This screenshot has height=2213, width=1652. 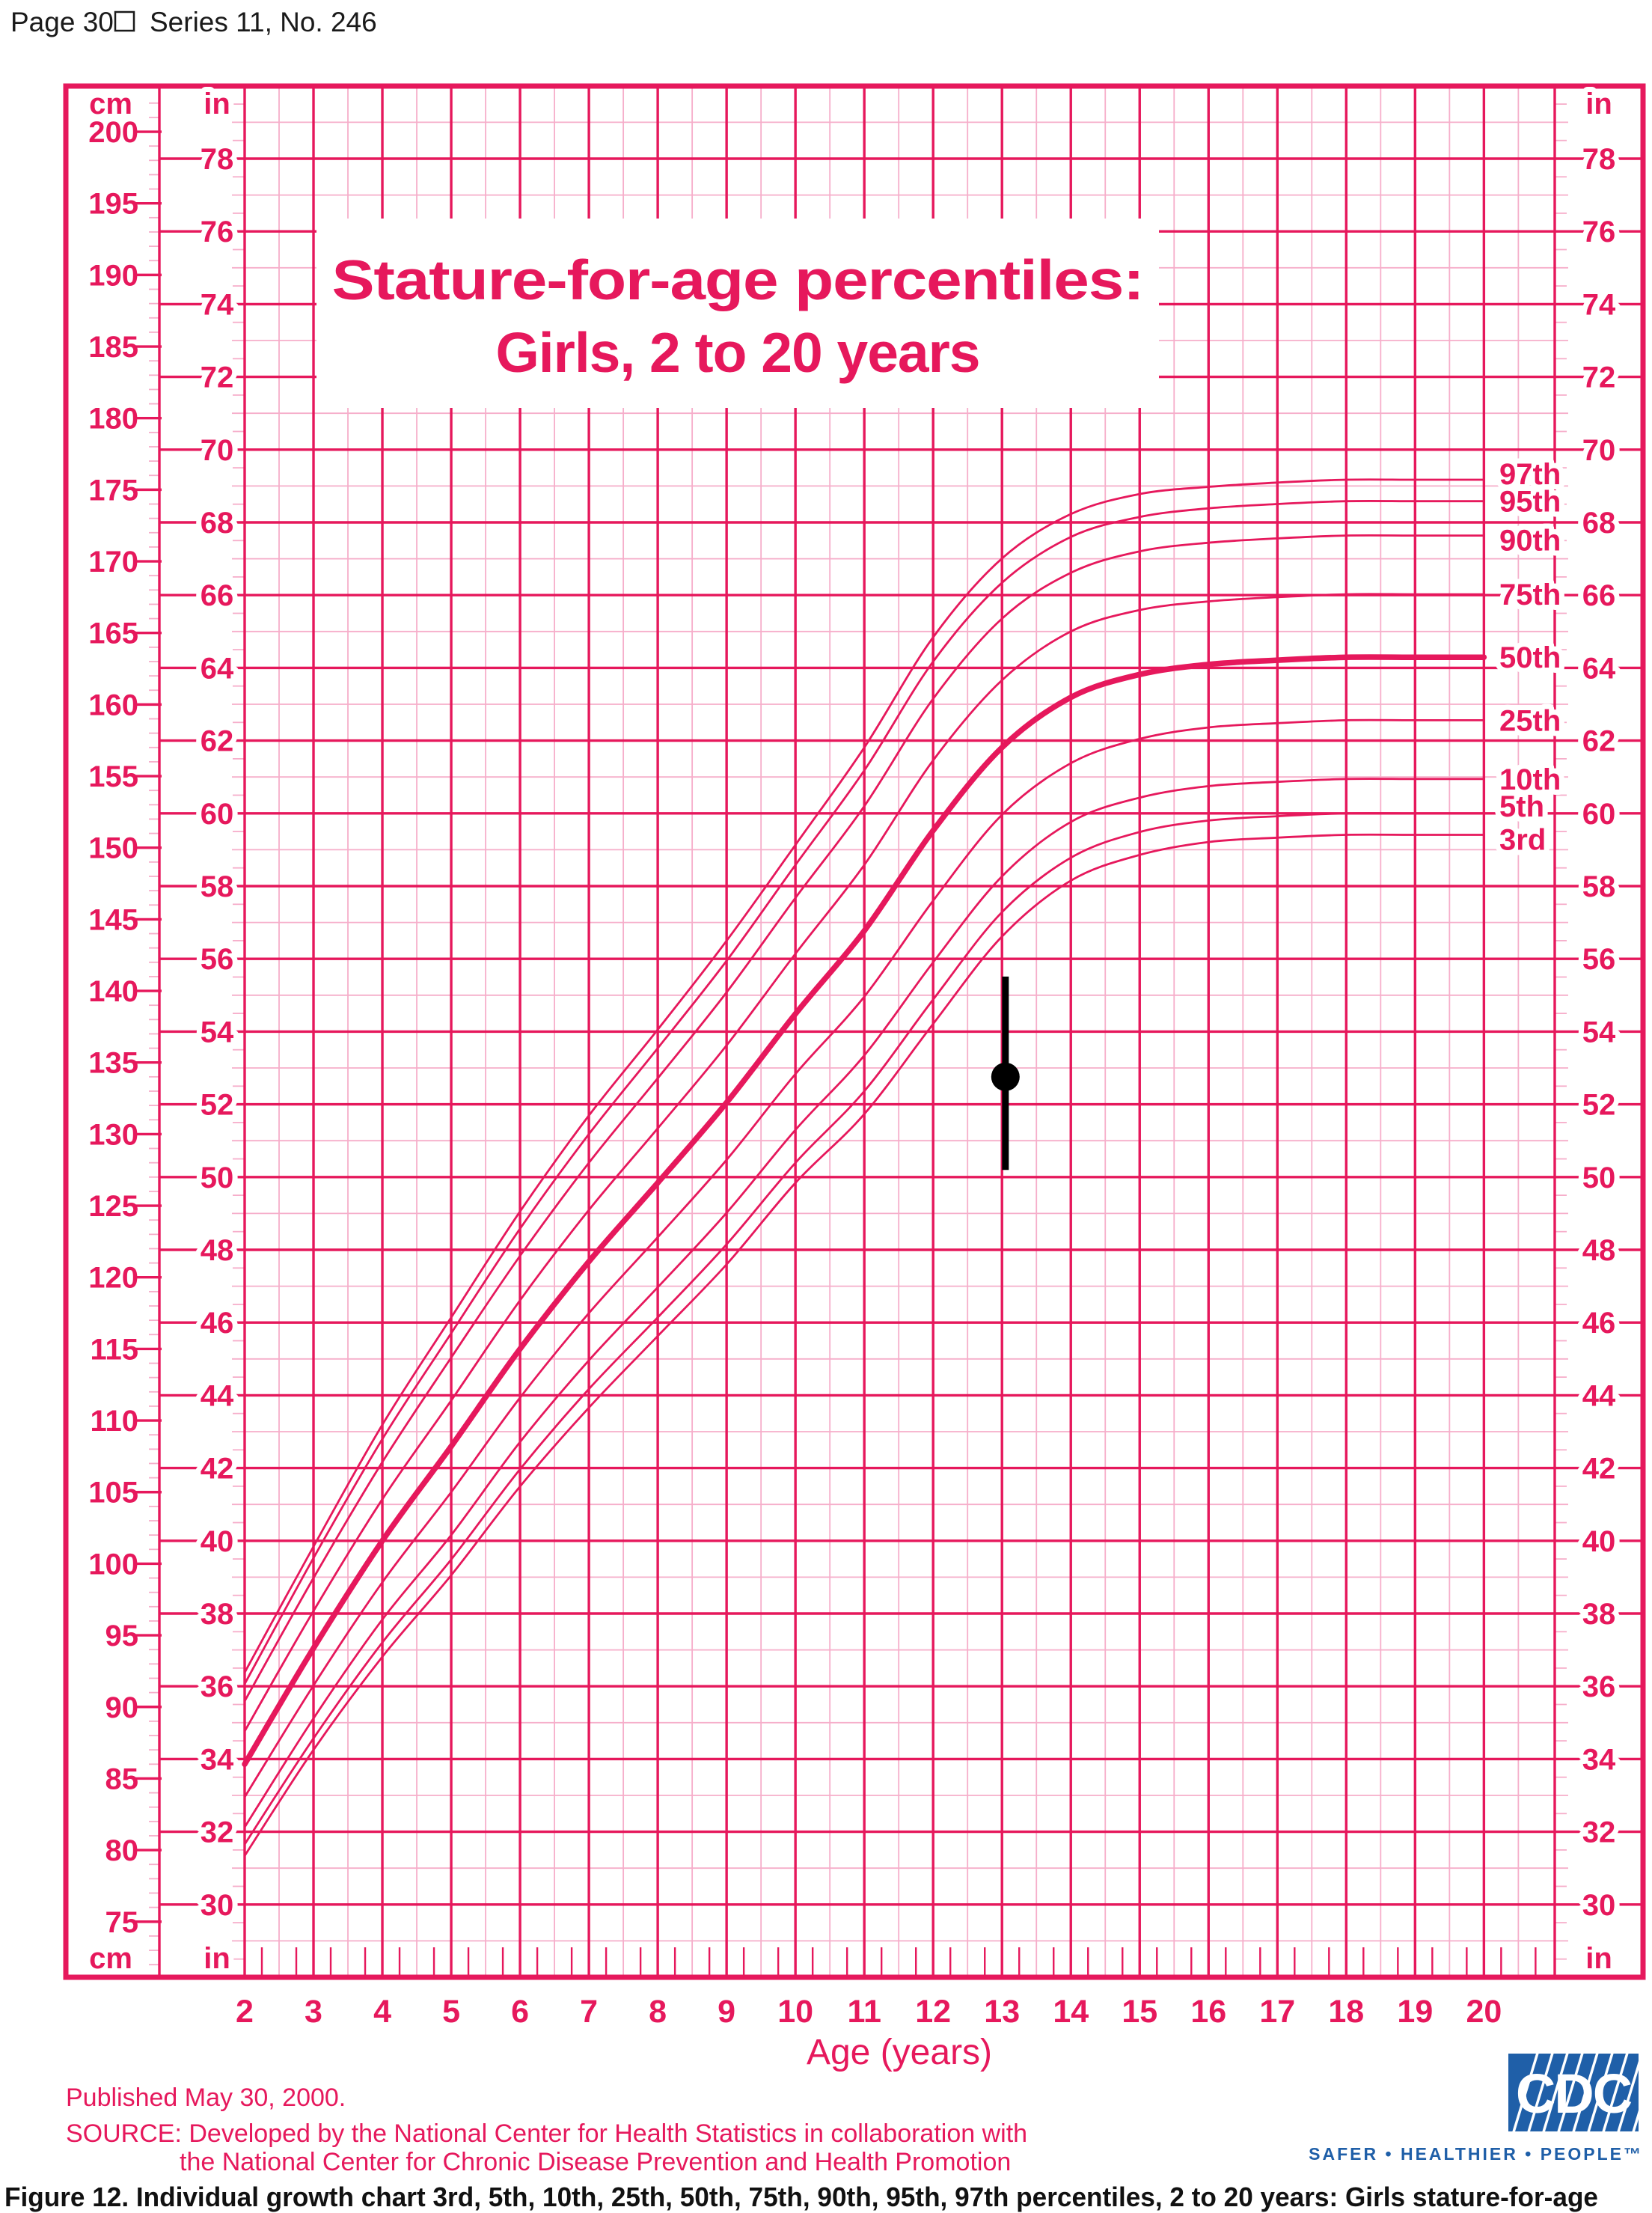 I want to click on percentile-label-25th: 25th, so click(x=1530, y=720).